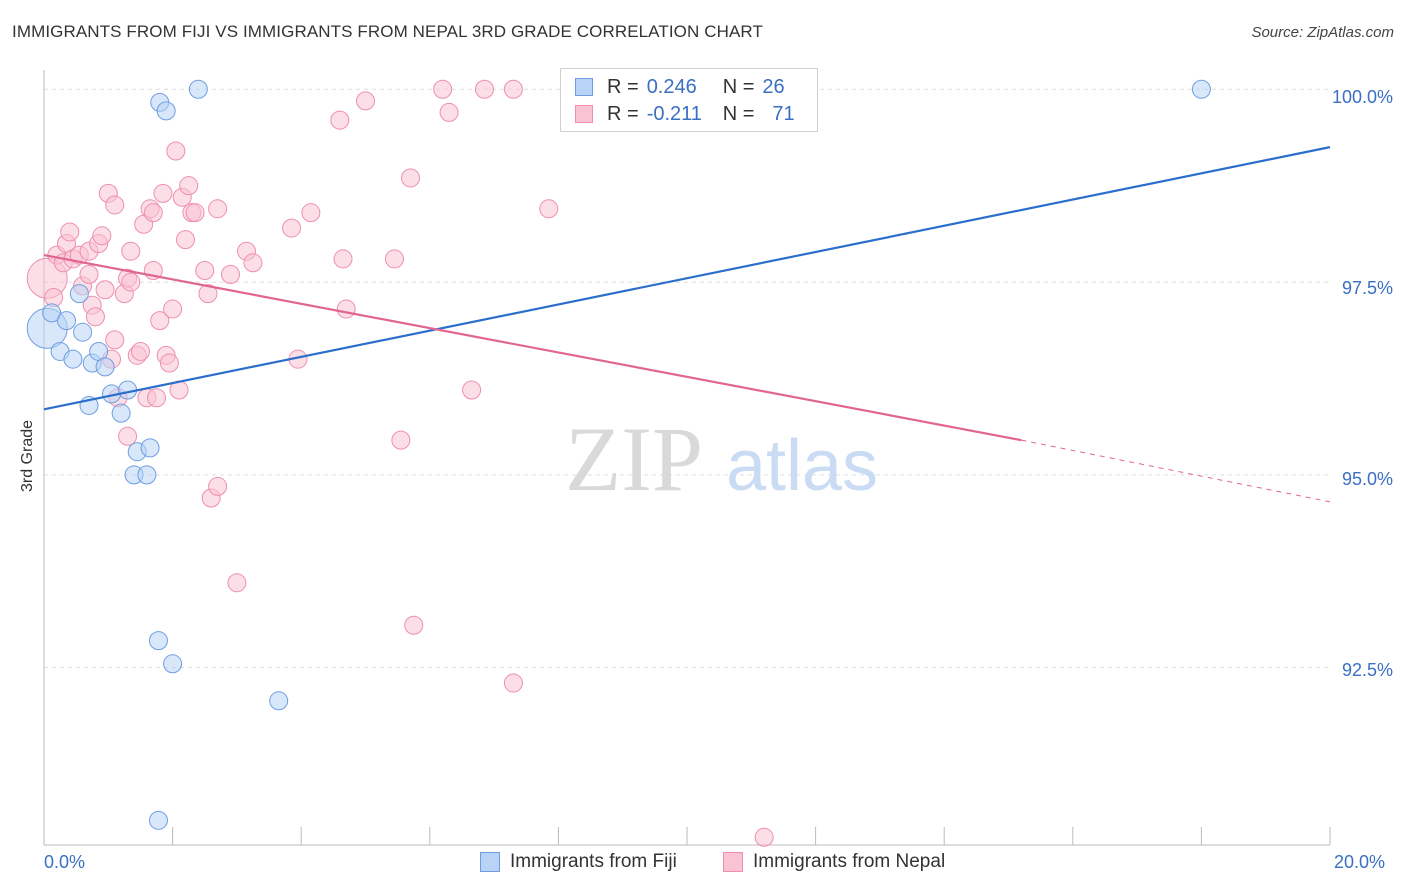 Image resolution: width=1406 pixels, height=892 pixels. I want to click on y-tick-label: 97.5%, so click(1367, 288).